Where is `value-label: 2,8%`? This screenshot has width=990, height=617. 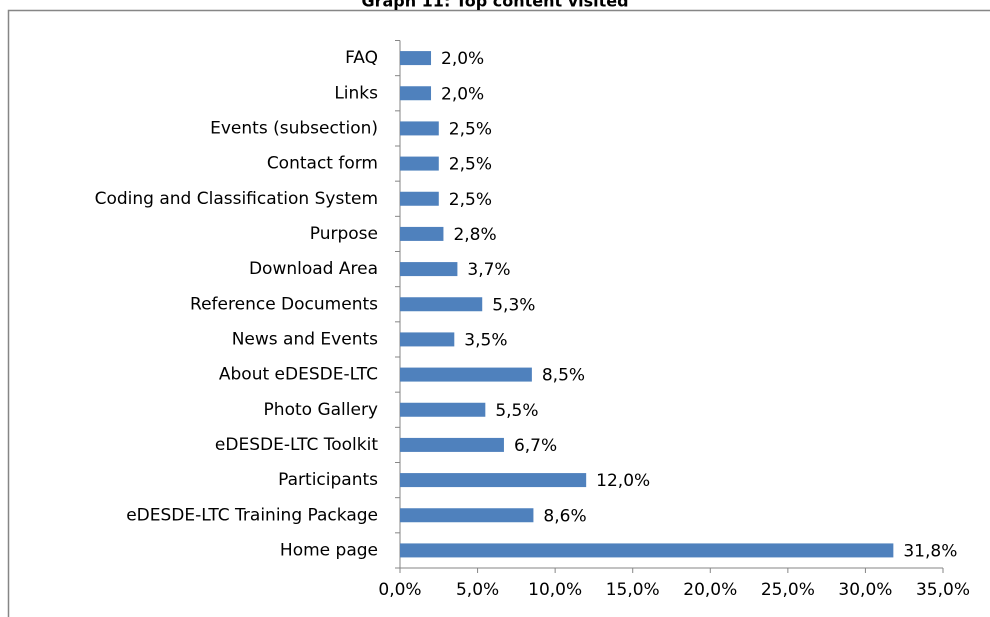
value-label: 2,8% is located at coordinates (474, 235).